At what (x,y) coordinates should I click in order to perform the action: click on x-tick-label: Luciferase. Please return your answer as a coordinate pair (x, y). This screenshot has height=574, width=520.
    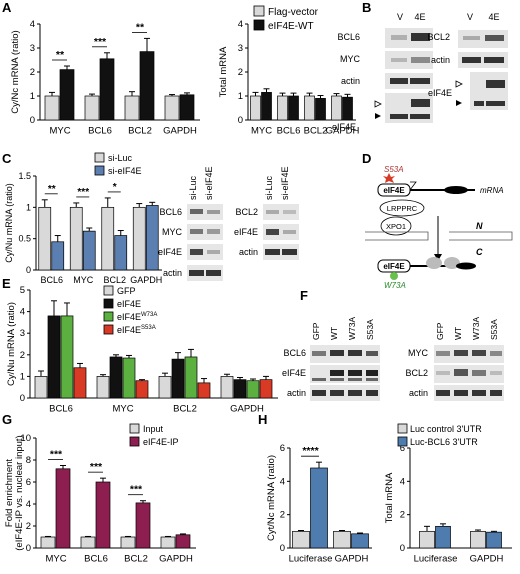
    Looking at the image, I should click on (311, 559).